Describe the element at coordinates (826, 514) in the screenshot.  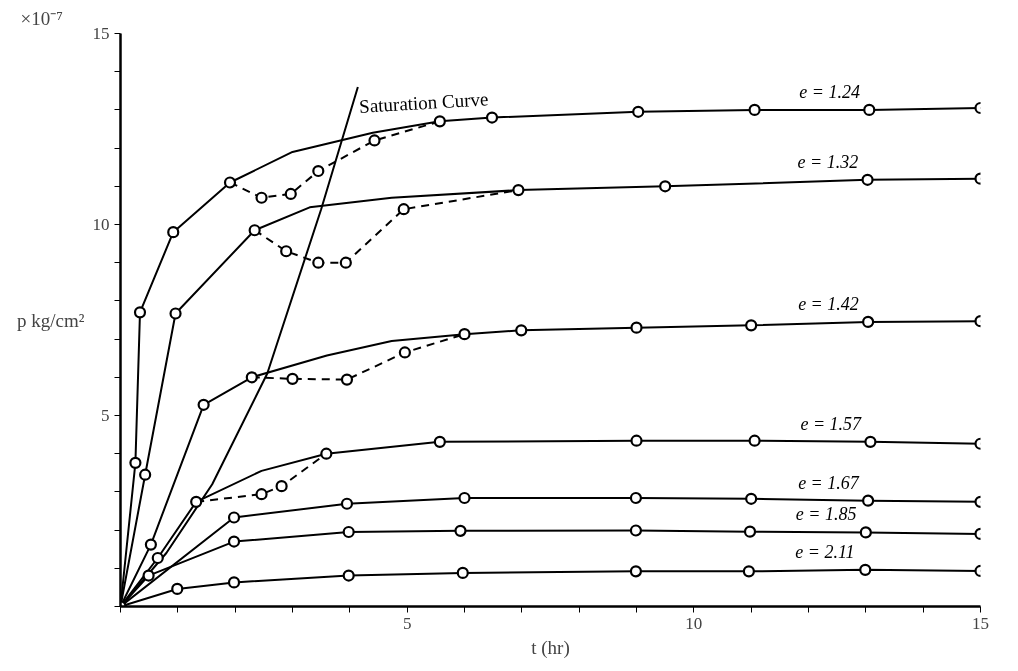
I see `series-label: e = 1.85` at that location.